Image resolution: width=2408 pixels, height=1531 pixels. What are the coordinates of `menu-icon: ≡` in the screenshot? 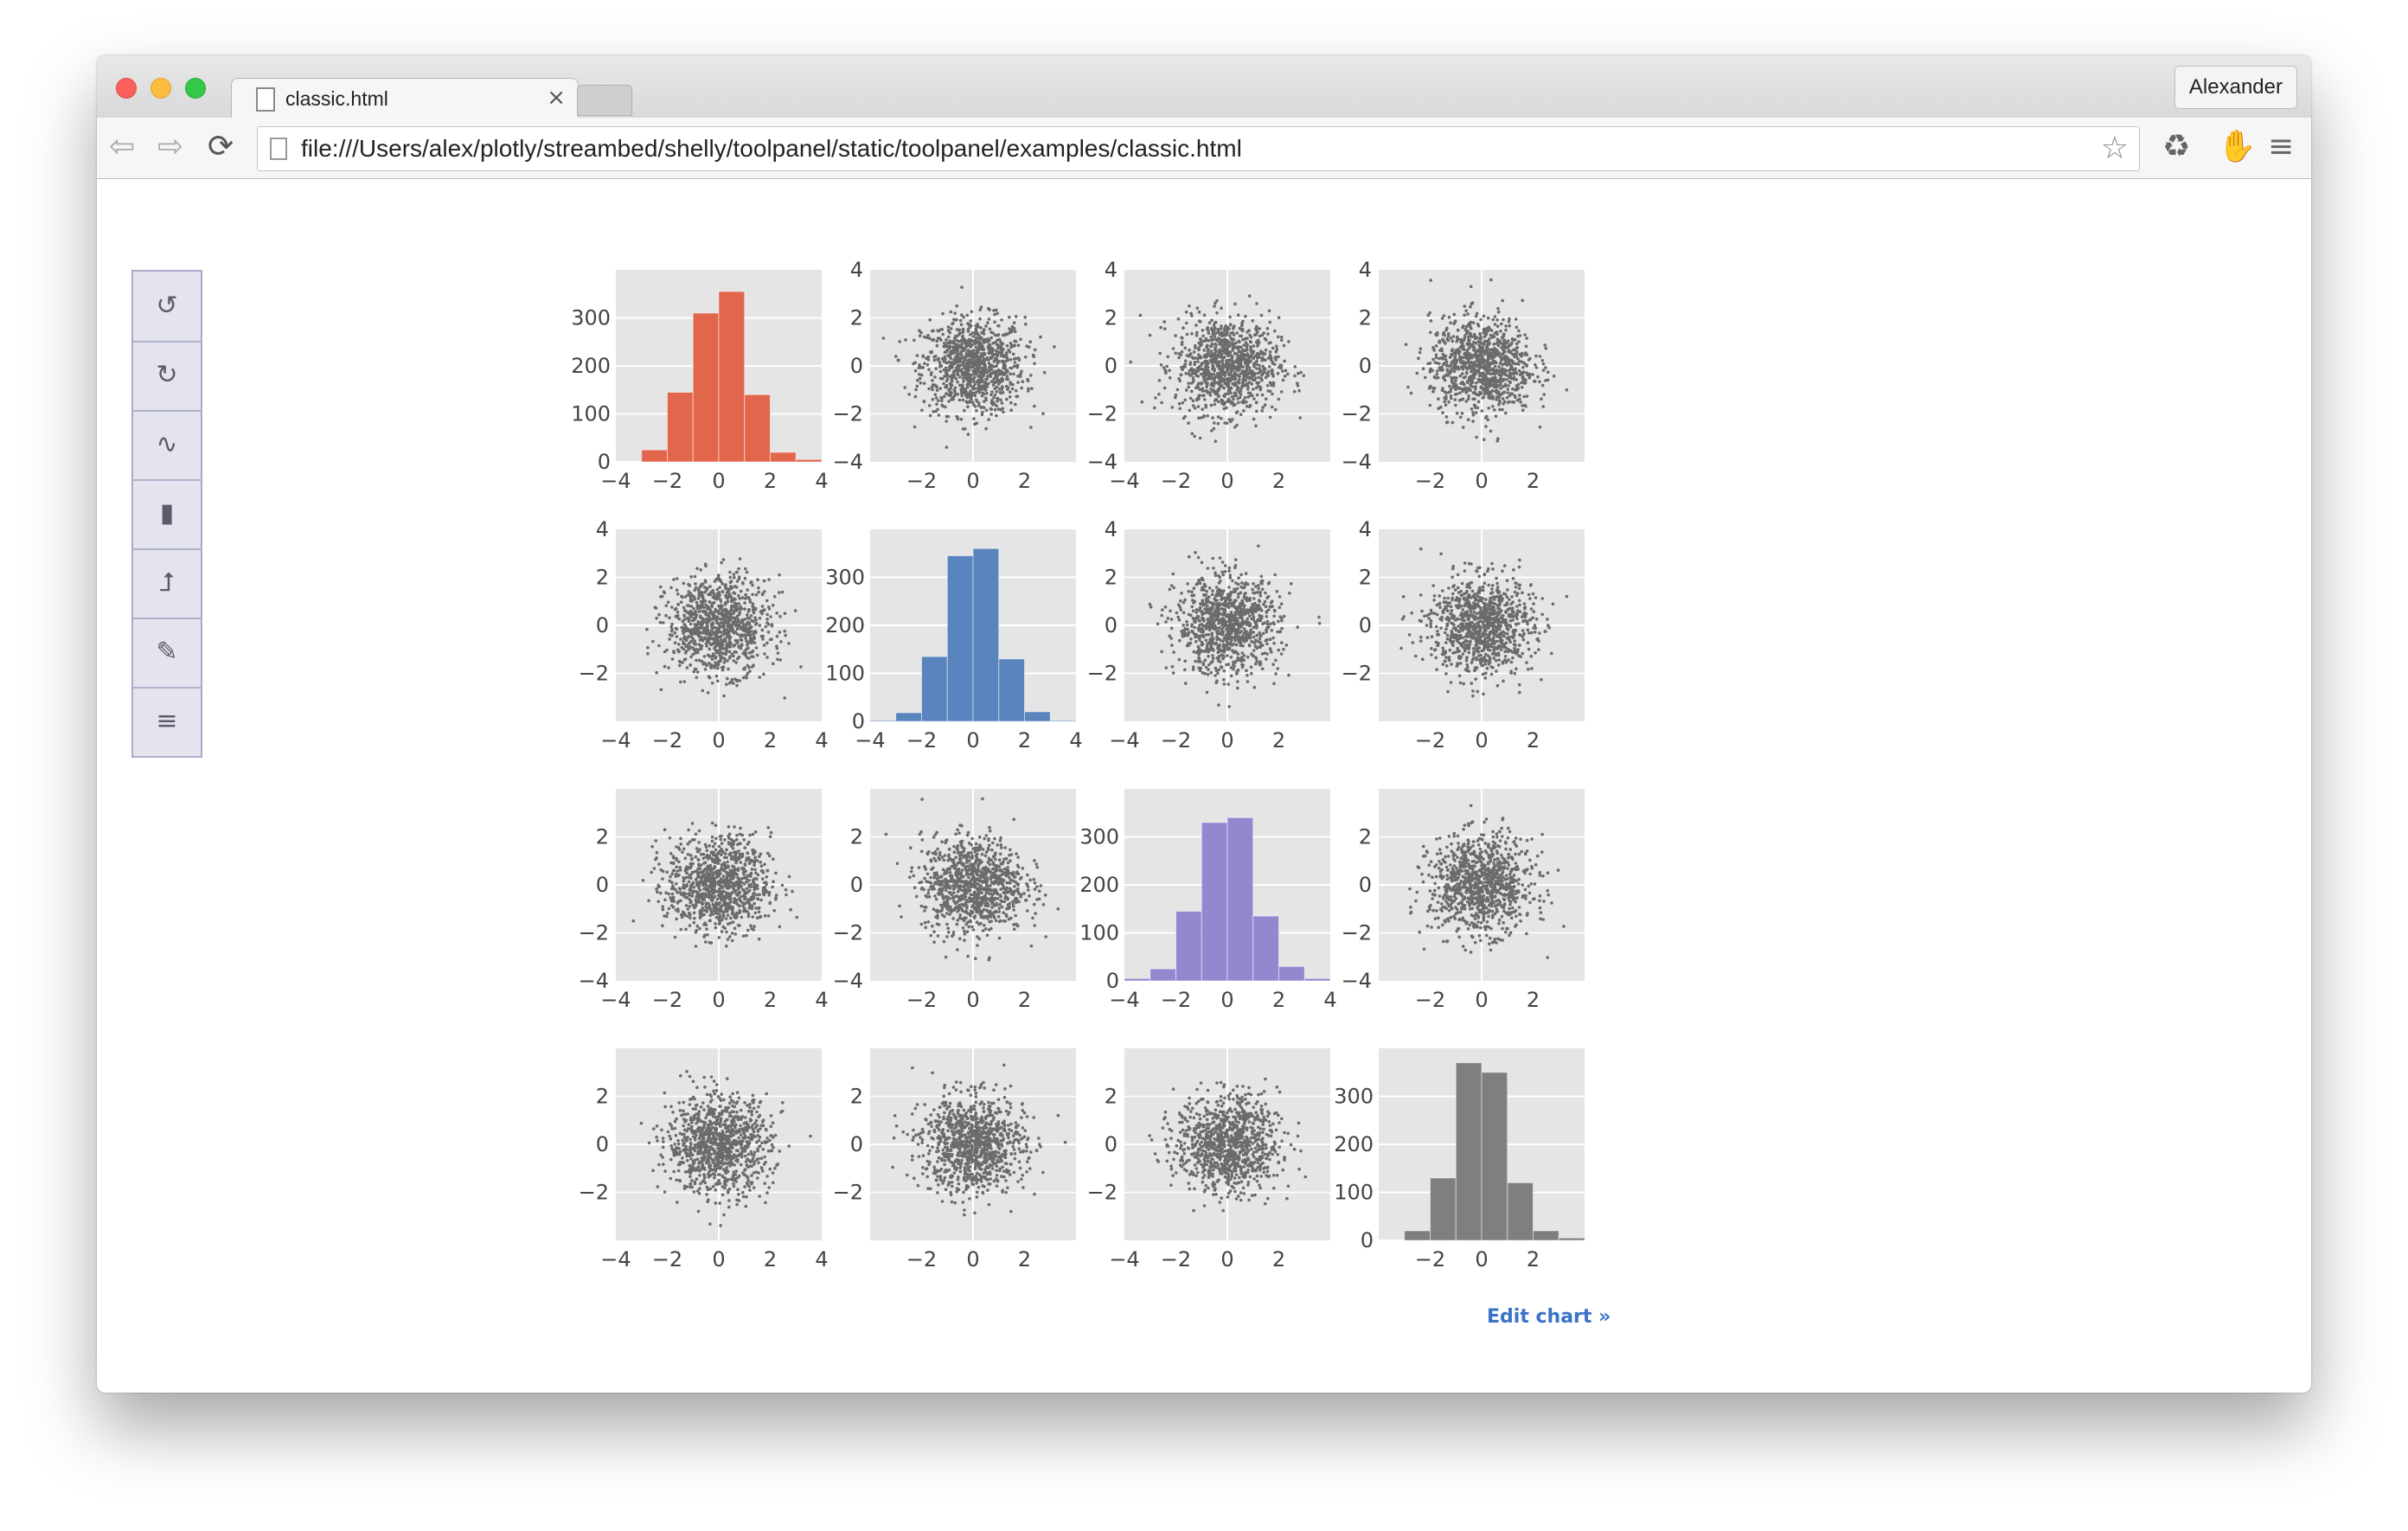 It's located at (2281, 146).